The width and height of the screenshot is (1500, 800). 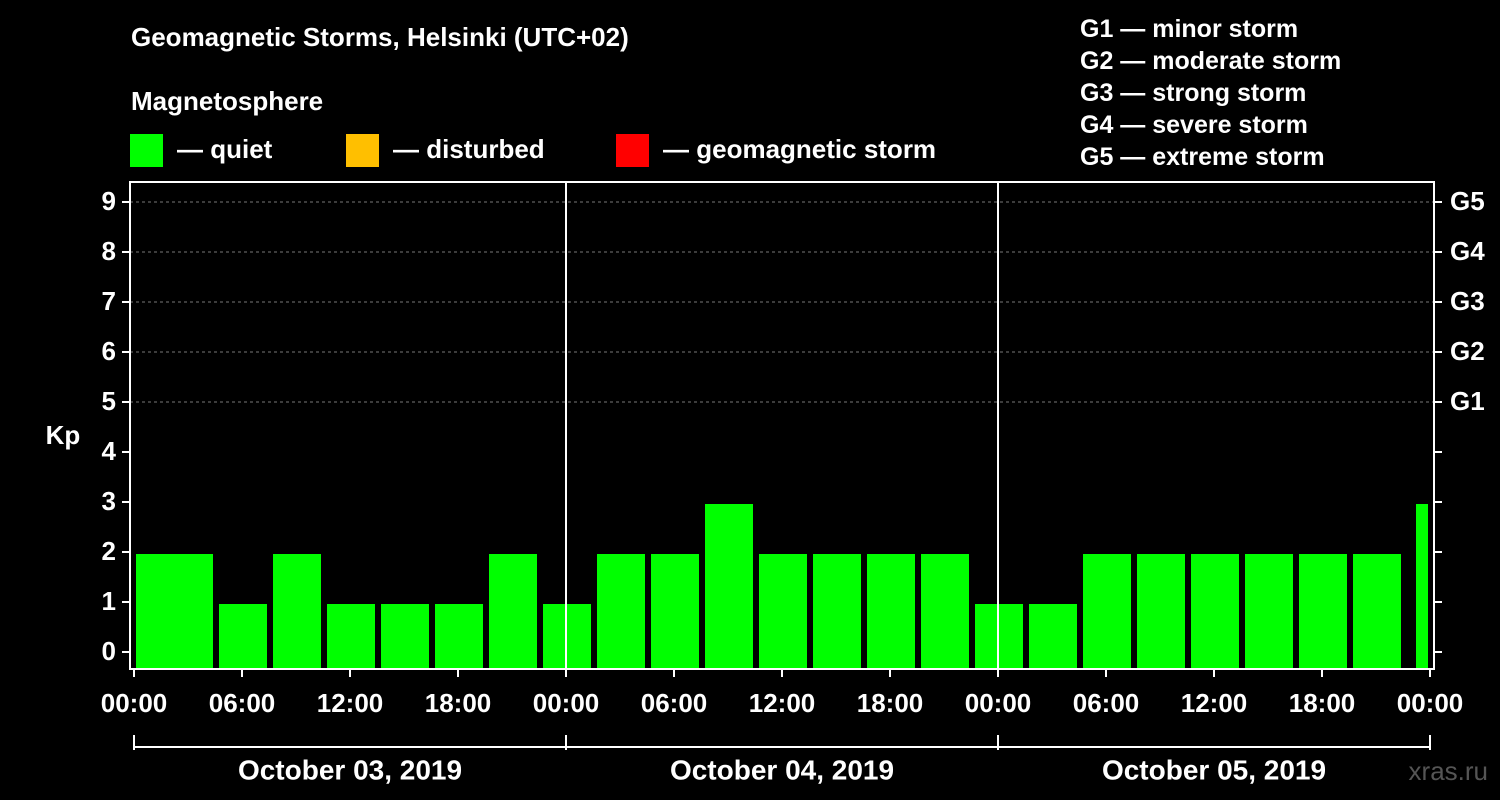 I want to click on y-tick-label-6: 6, so click(x=109, y=351).